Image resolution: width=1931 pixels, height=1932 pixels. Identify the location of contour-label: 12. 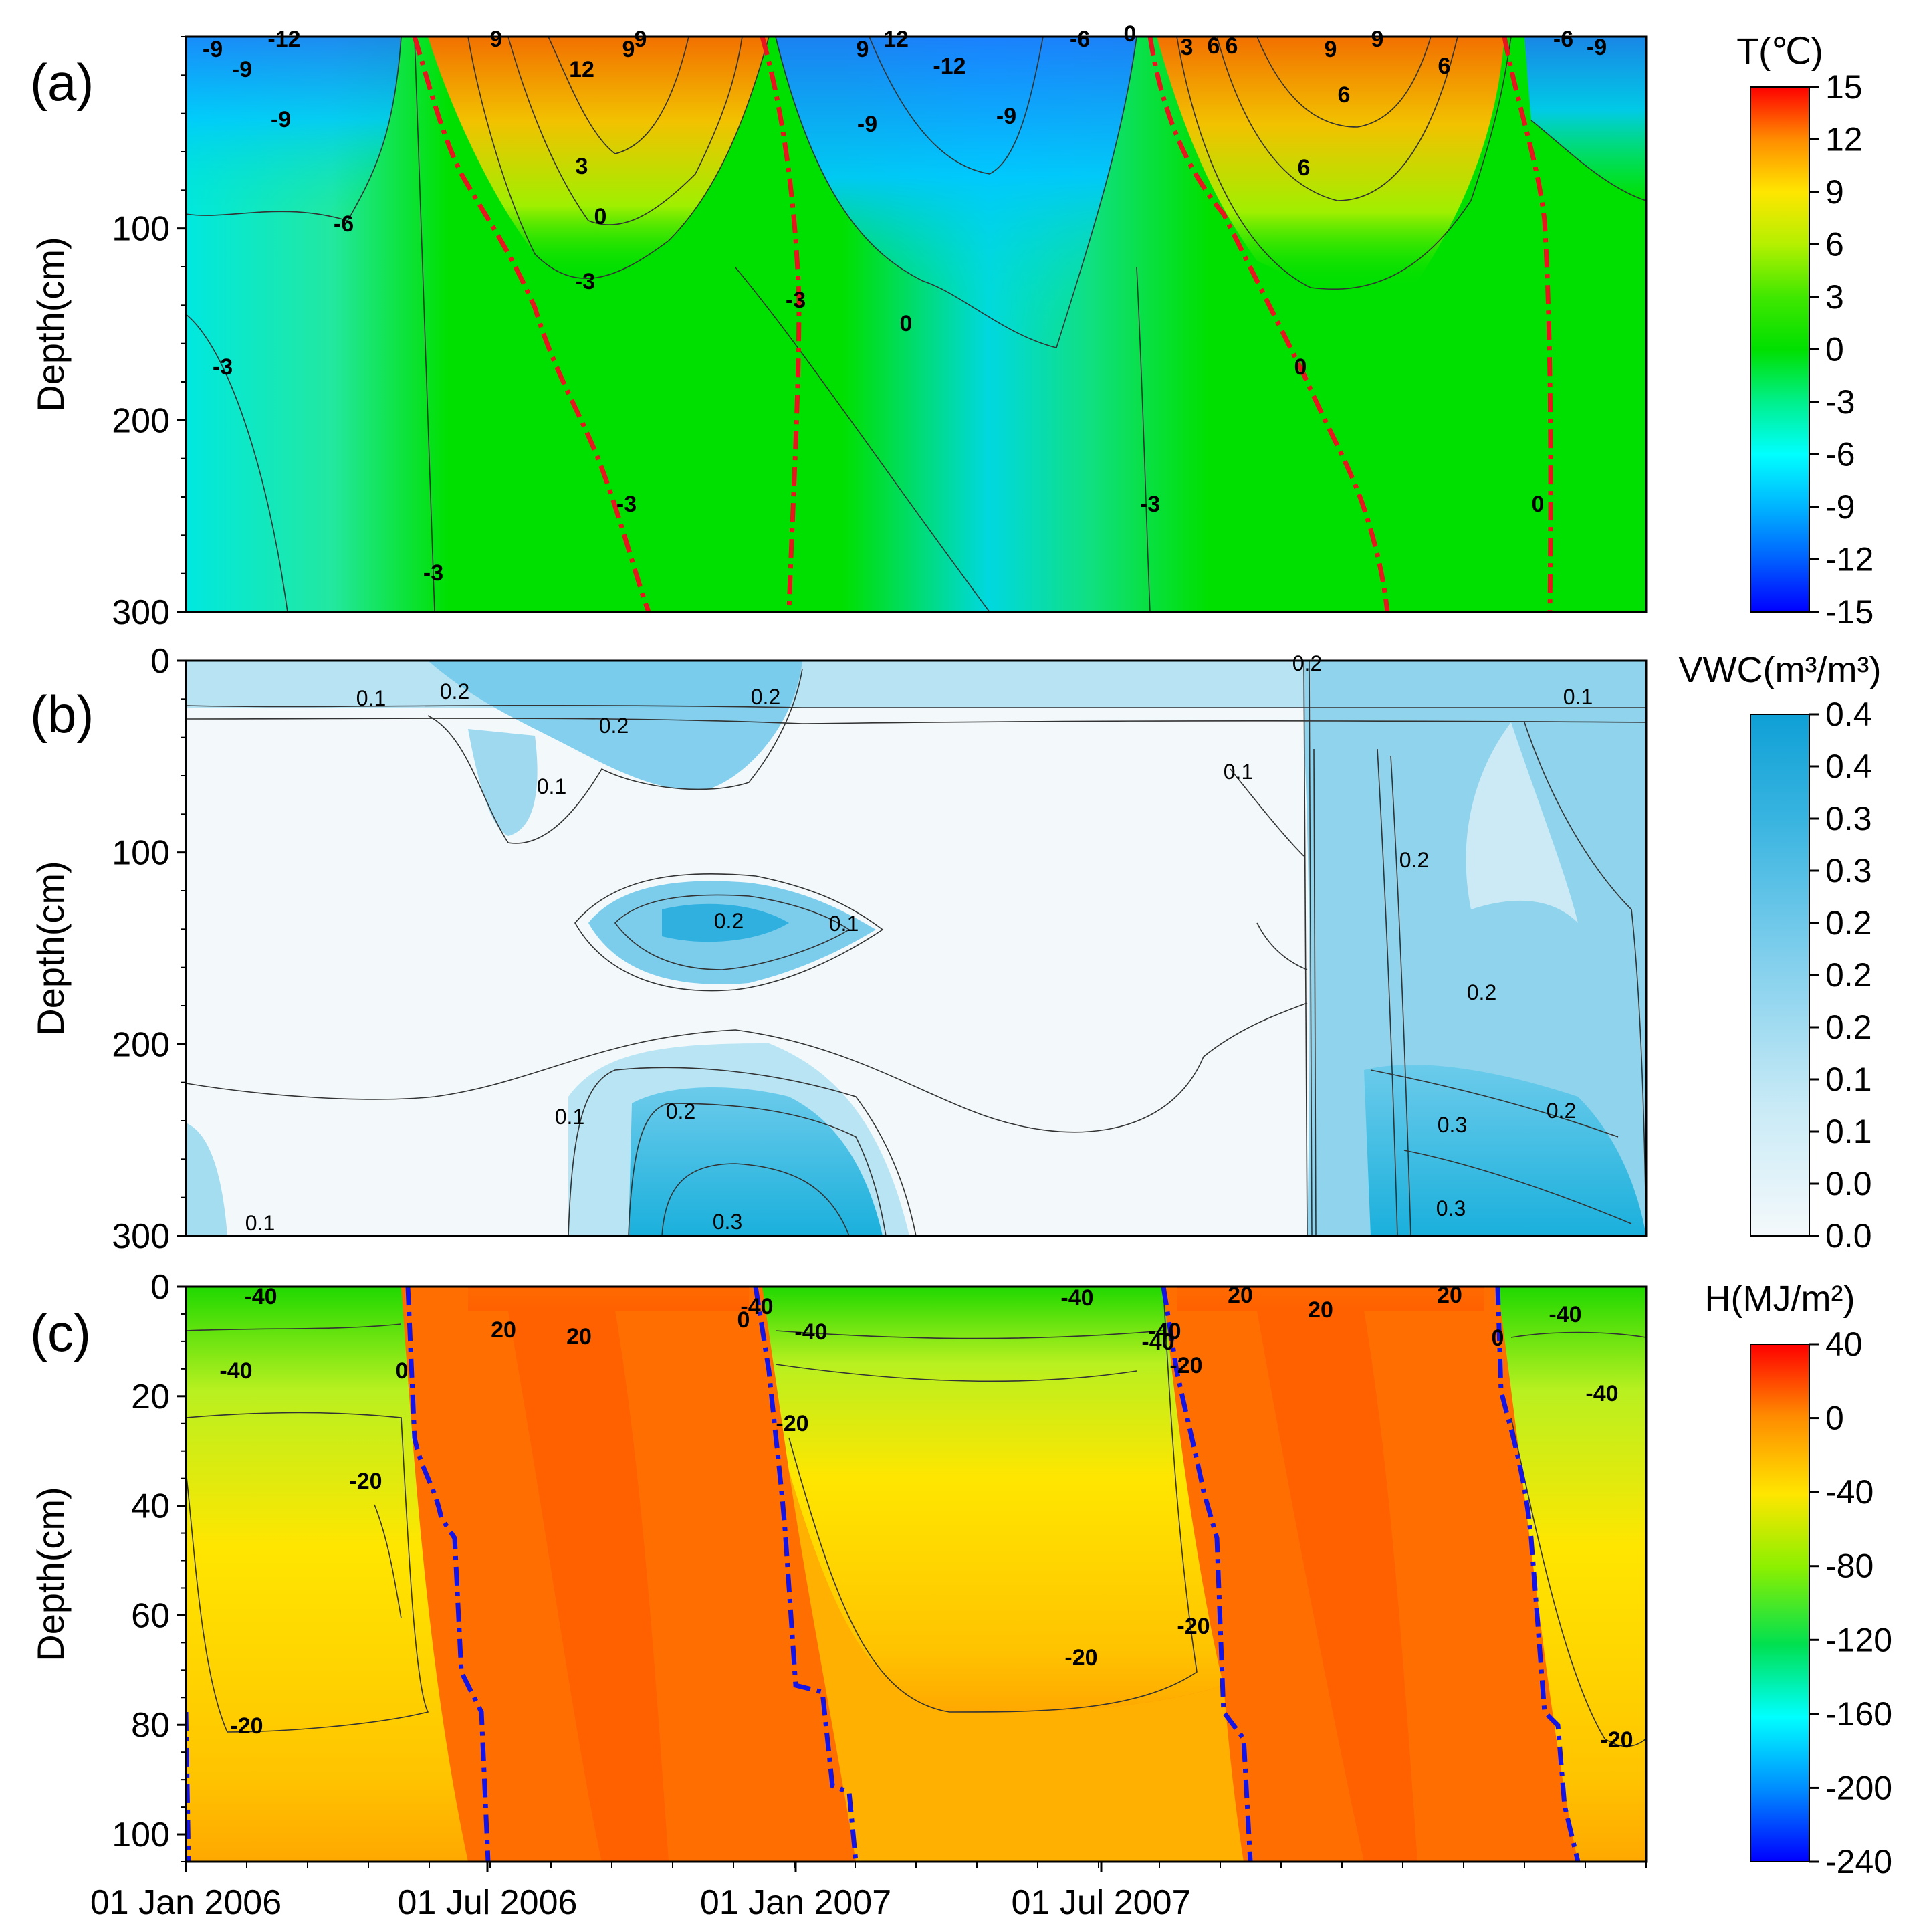
(896, 40).